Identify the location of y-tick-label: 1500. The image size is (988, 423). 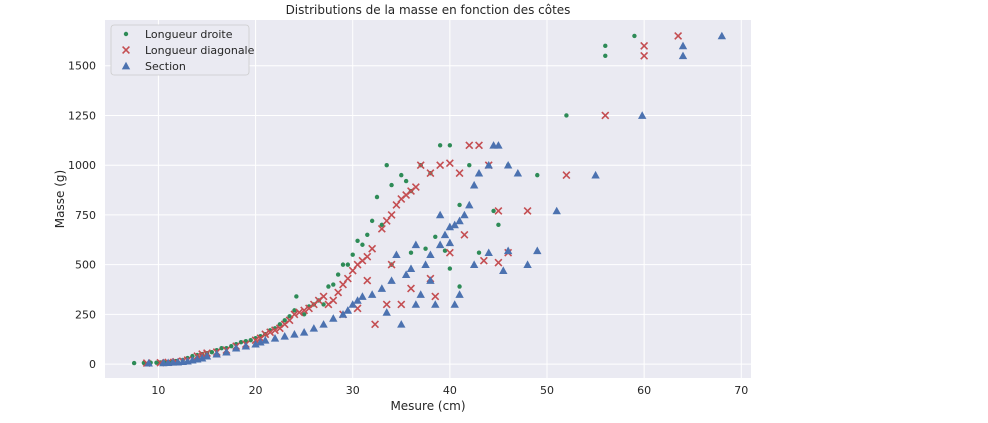
(82, 66).